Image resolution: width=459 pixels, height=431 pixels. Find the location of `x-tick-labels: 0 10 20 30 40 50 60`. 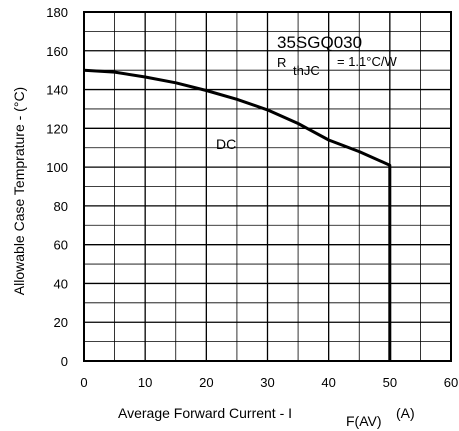

x-tick-labels: 0 10 20 30 40 50 60 is located at coordinates (269, 382).